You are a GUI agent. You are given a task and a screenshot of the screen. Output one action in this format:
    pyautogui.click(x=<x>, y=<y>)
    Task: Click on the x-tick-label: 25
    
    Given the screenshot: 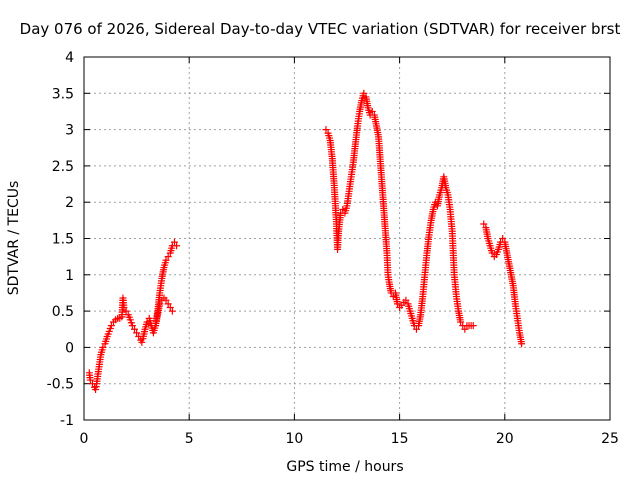 What is the action you would take?
    pyautogui.click(x=610, y=439)
    